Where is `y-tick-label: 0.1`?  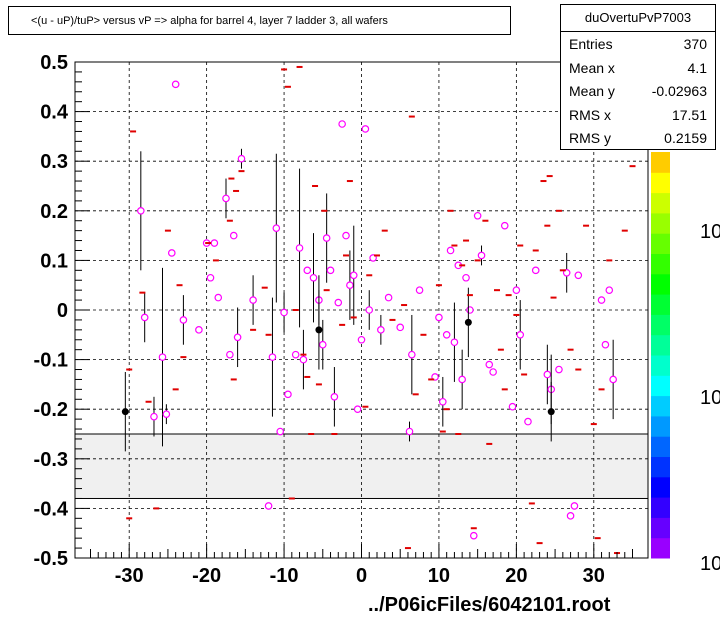 y-tick-label: 0.1 is located at coordinates (54, 261).